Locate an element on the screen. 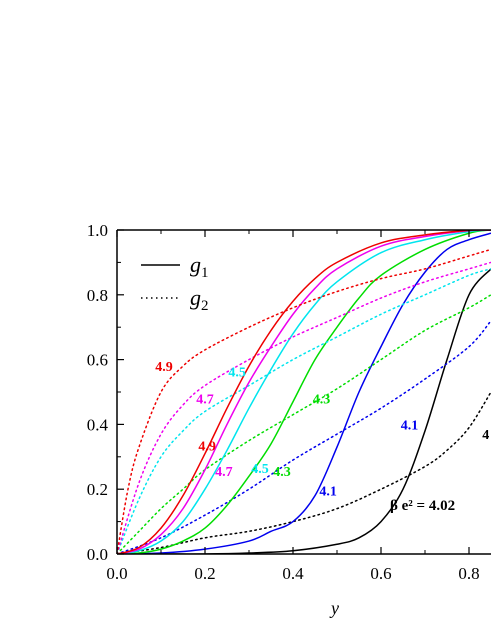  parameter-label: β e² = 4.02 is located at coordinates (422, 506).